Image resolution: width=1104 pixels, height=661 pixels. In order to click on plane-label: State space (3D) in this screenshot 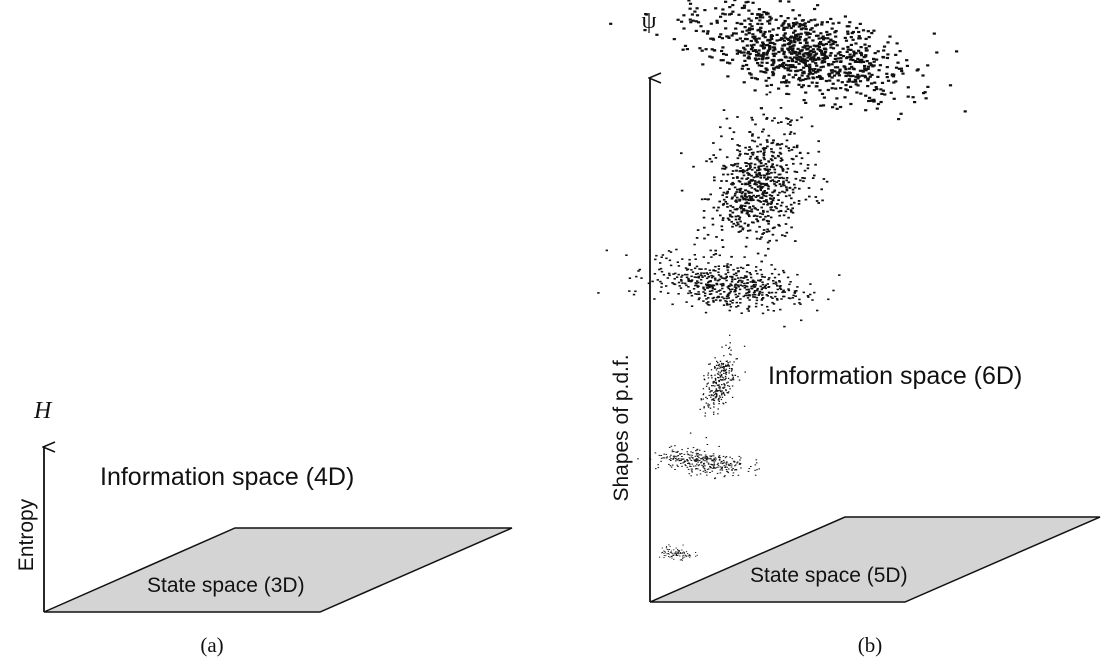, I will do `click(226, 585)`.